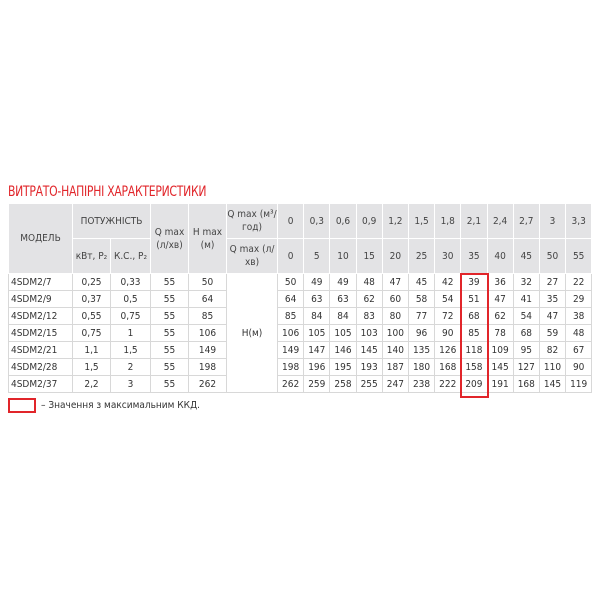  Describe the element at coordinates (91, 333) in the screenshot. I see `kw-cell: 0,75` at that location.